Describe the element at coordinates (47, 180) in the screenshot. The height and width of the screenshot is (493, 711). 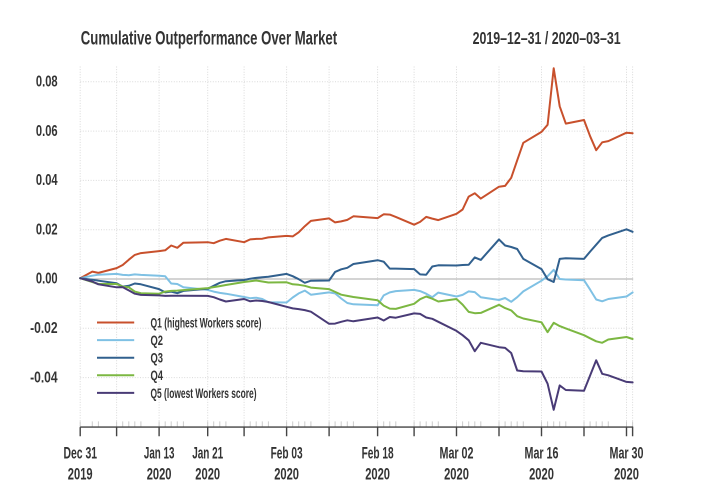
I see `svg-text: 0.04` at that location.